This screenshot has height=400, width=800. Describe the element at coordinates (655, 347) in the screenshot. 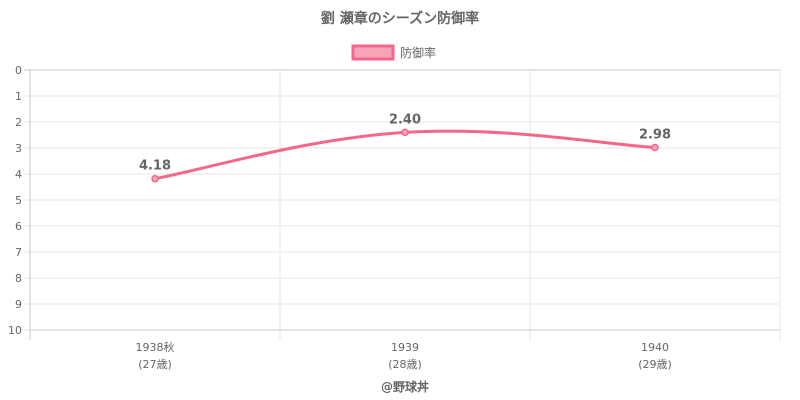

I see `x-tick-label: 1940` at that location.